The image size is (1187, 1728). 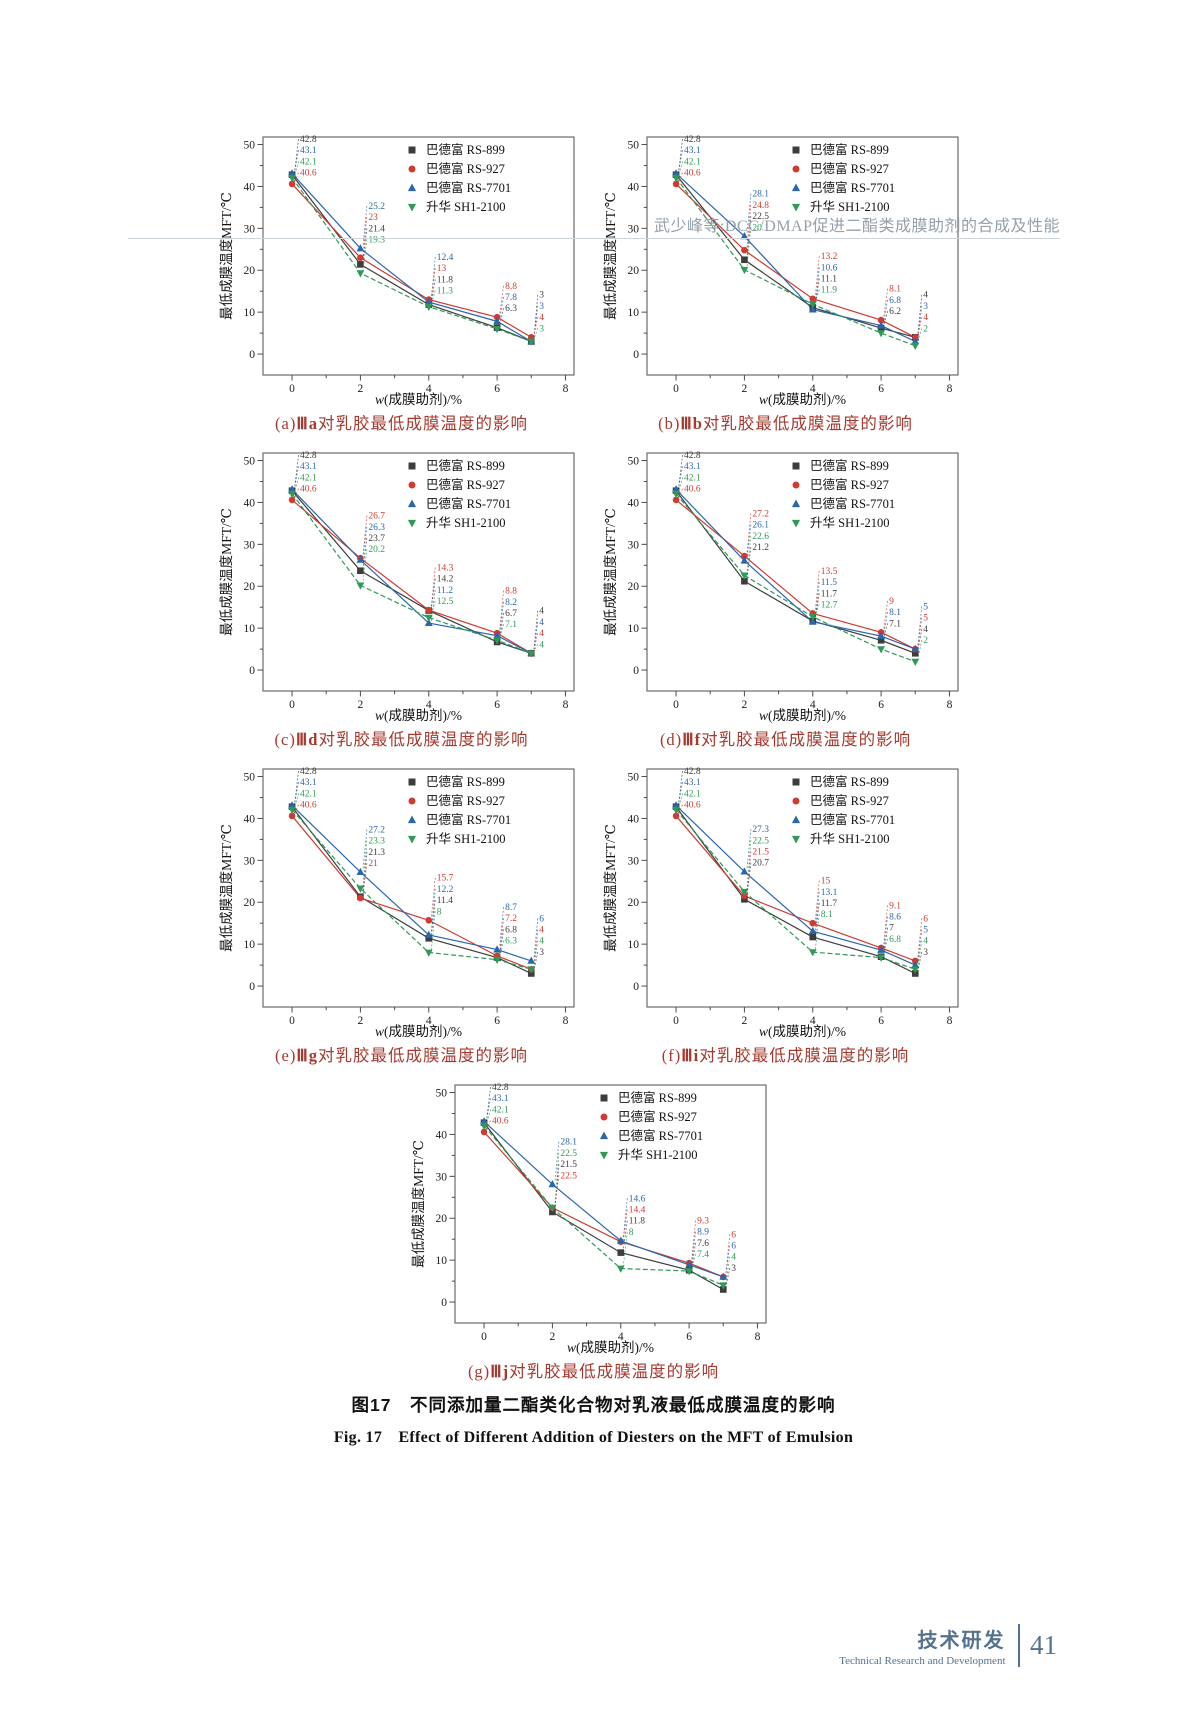 What do you see at coordinates (444, 280) in the screenshot?
I see `data-label: 11.8` at bounding box center [444, 280].